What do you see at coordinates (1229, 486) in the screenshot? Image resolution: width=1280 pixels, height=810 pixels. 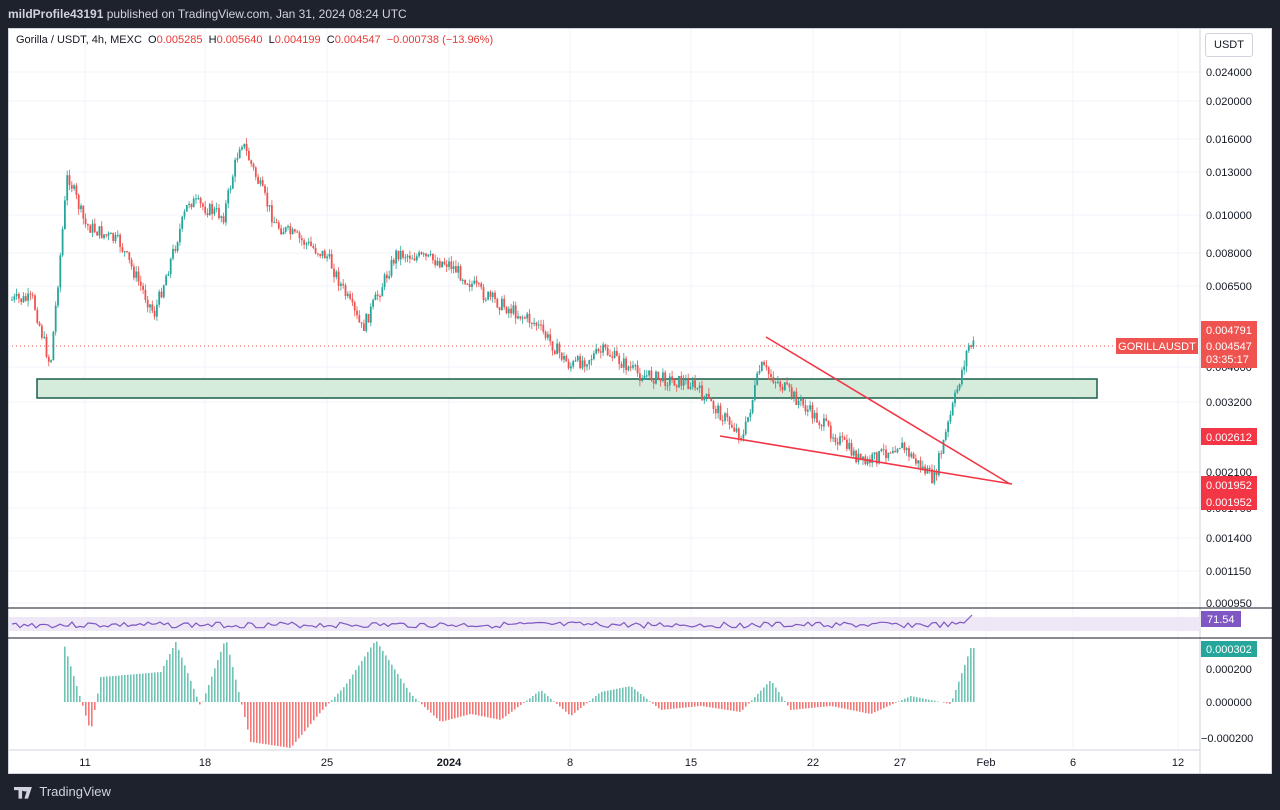 I see `price-tag-level-2-text: 0.001952` at bounding box center [1229, 486].